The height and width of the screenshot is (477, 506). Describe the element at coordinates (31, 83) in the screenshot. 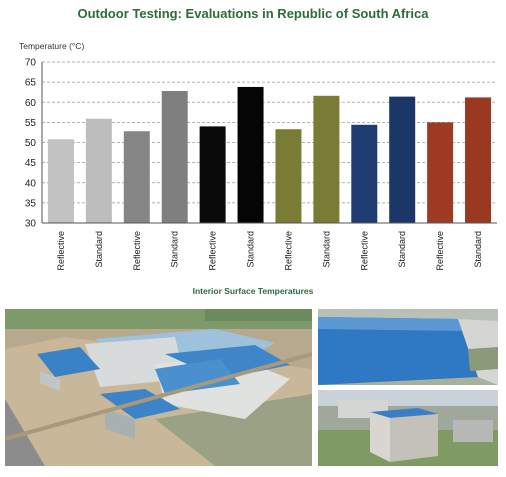

I see `y-tick-label: 65` at that location.